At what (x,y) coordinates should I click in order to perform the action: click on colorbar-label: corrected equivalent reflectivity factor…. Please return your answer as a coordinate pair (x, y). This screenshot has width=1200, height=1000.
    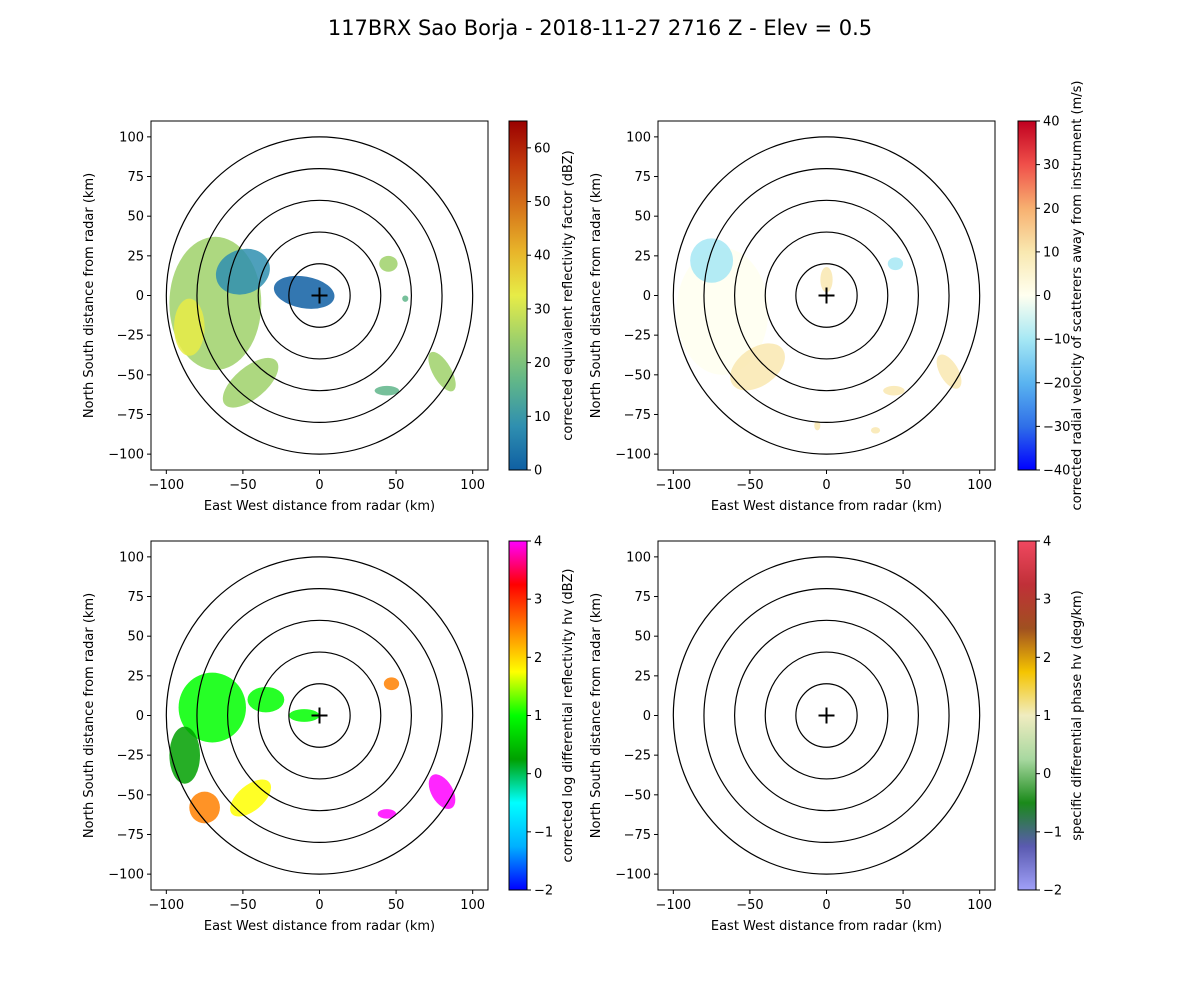
    Looking at the image, I should click on (568, 295).